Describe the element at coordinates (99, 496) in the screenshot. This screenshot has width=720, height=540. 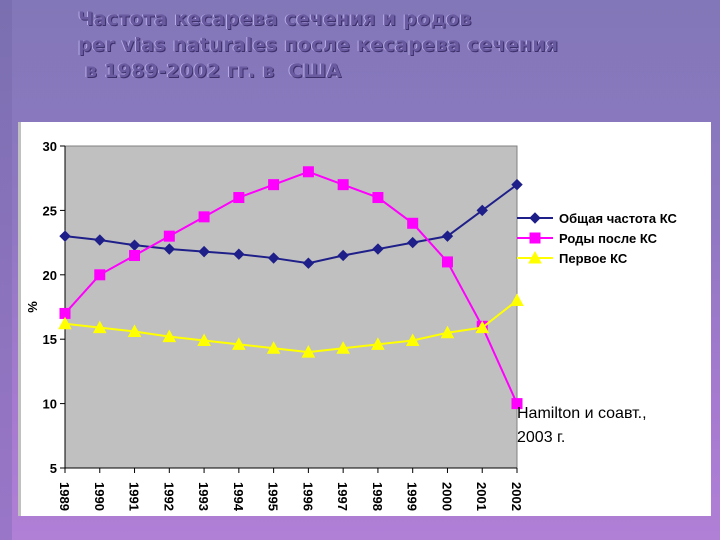
I see `x-tick-label: 1990` at that location.